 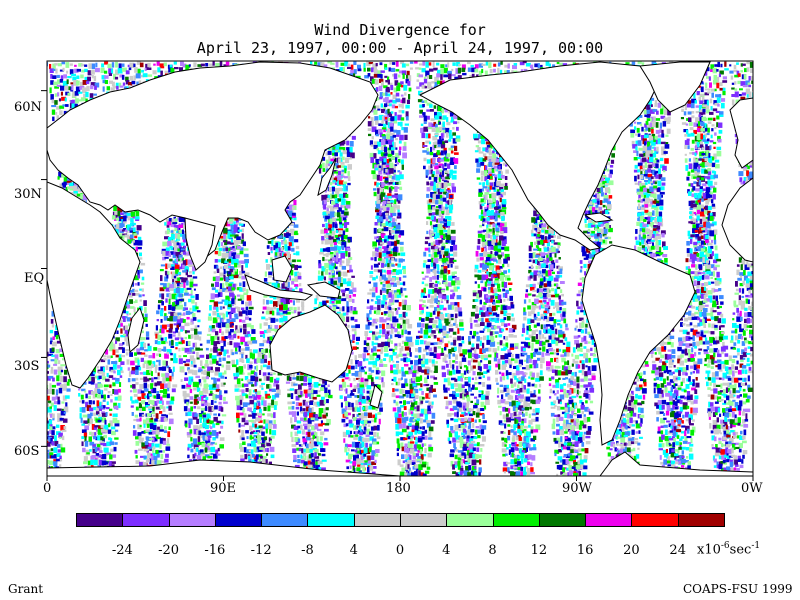 What do you see at coordinates (677, 550) in the screenshot?
I see `colorbar-label-12: 24` at bounding box center [677, 550].